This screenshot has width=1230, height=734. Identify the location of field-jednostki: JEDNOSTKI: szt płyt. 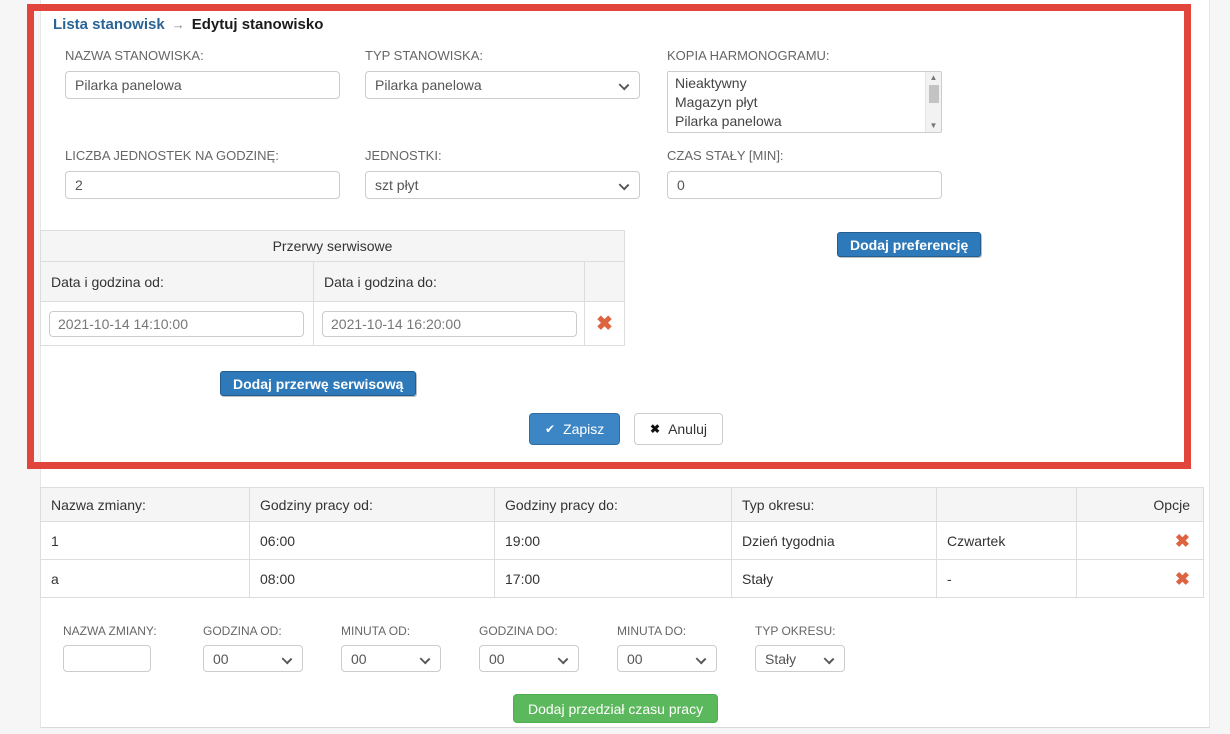
(502, 173).